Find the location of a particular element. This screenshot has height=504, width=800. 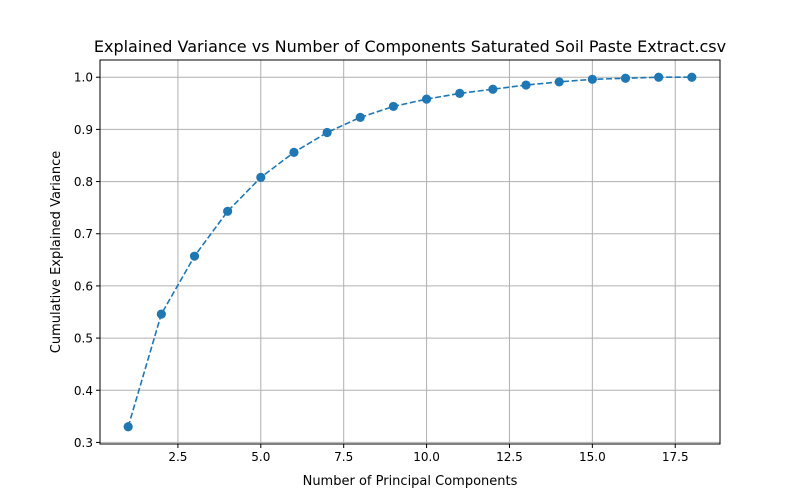

y-tick-label: 0.6 is located at coordinates (83, 286).